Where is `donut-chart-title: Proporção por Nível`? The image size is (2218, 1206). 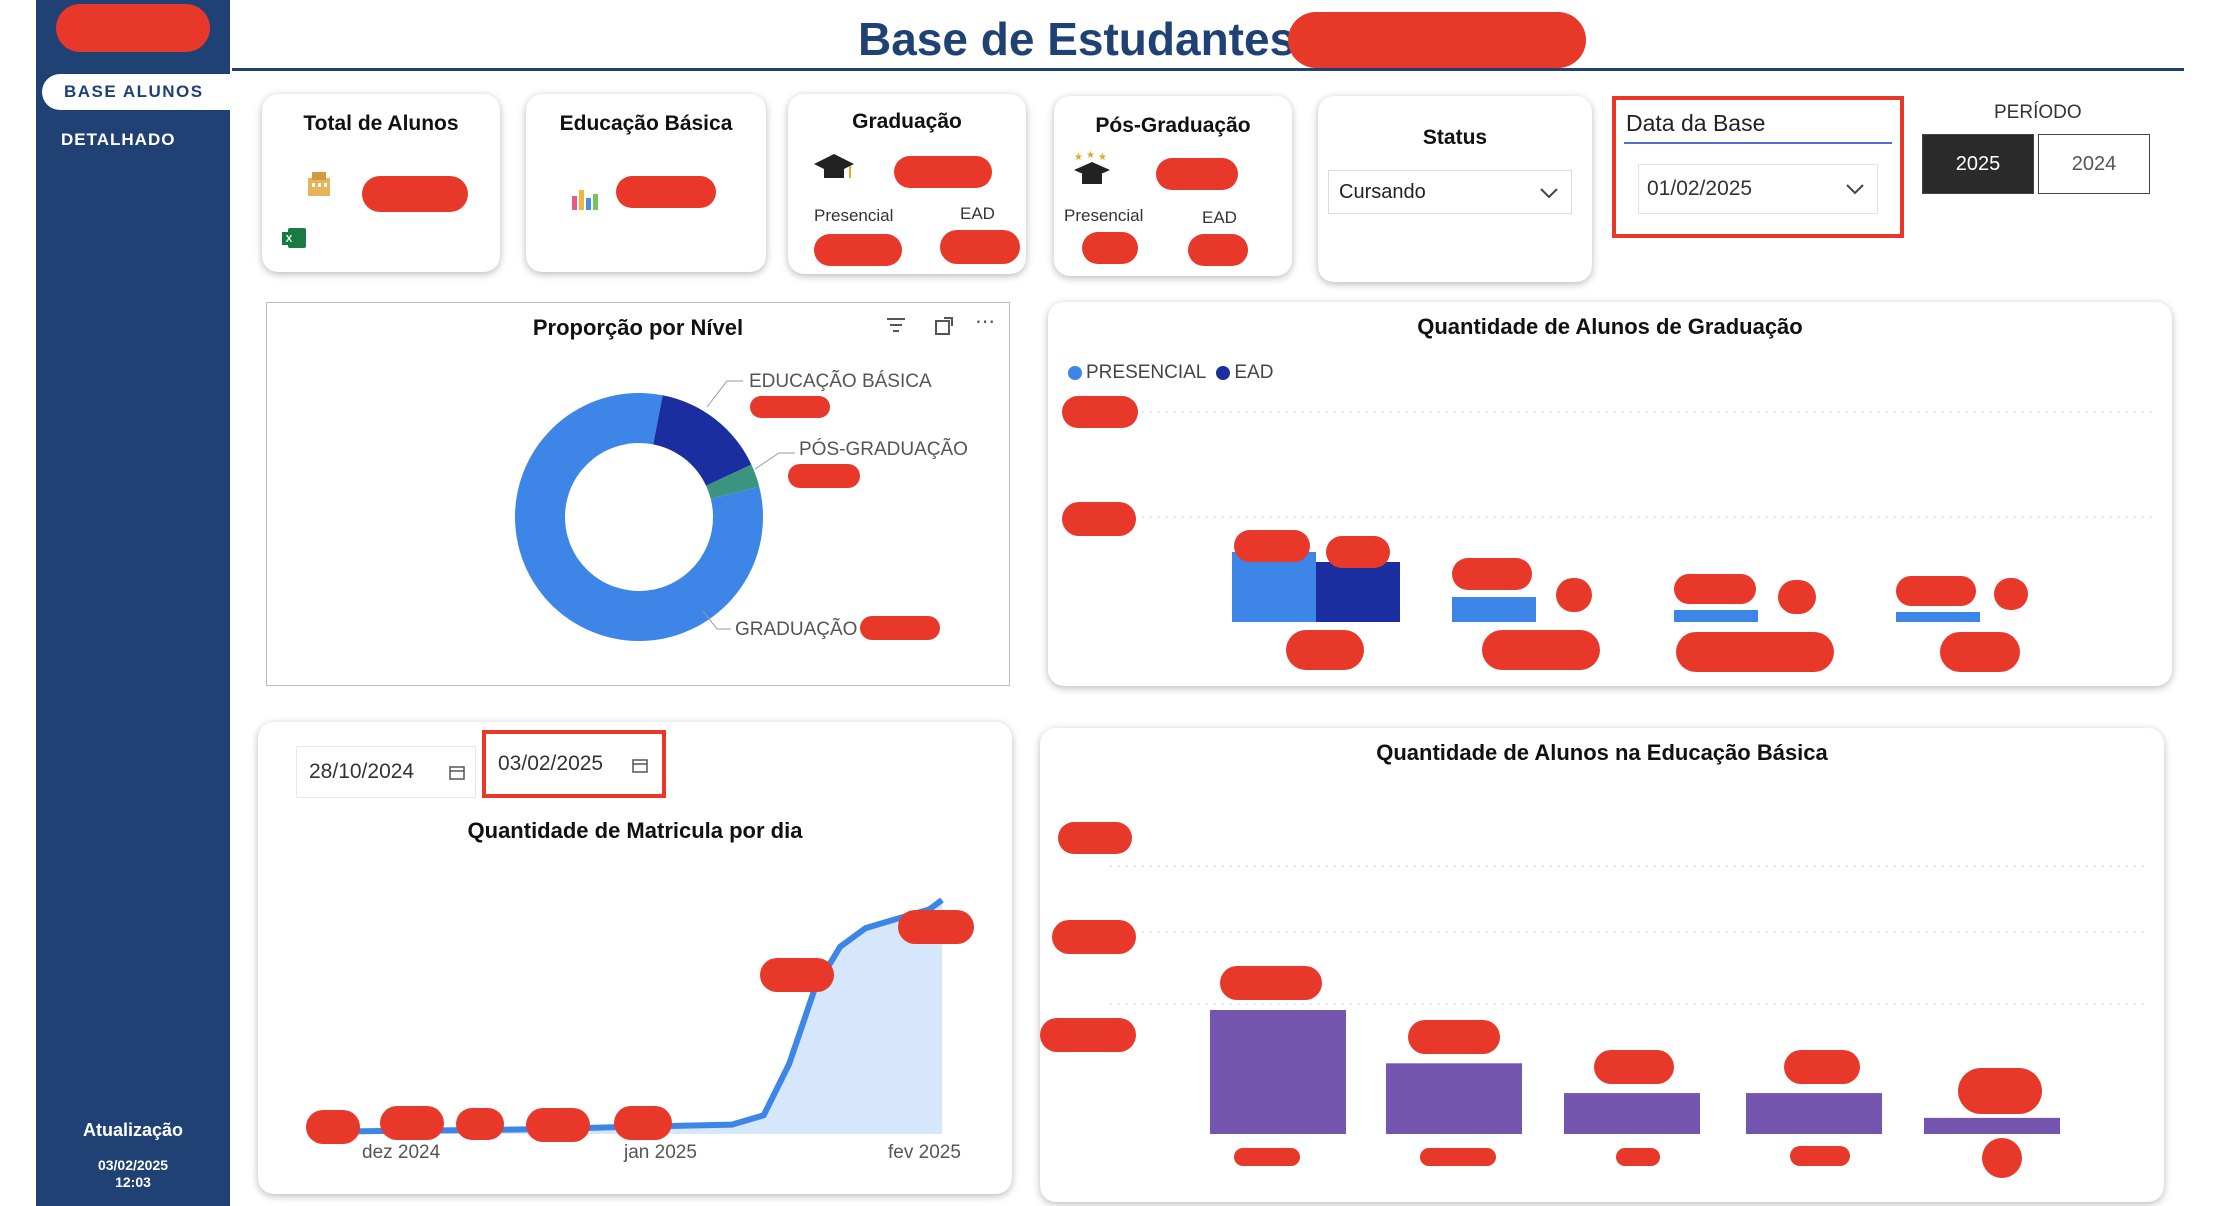 donut-chart-title: Proporção por Nível is located at coordinates (638, 327).